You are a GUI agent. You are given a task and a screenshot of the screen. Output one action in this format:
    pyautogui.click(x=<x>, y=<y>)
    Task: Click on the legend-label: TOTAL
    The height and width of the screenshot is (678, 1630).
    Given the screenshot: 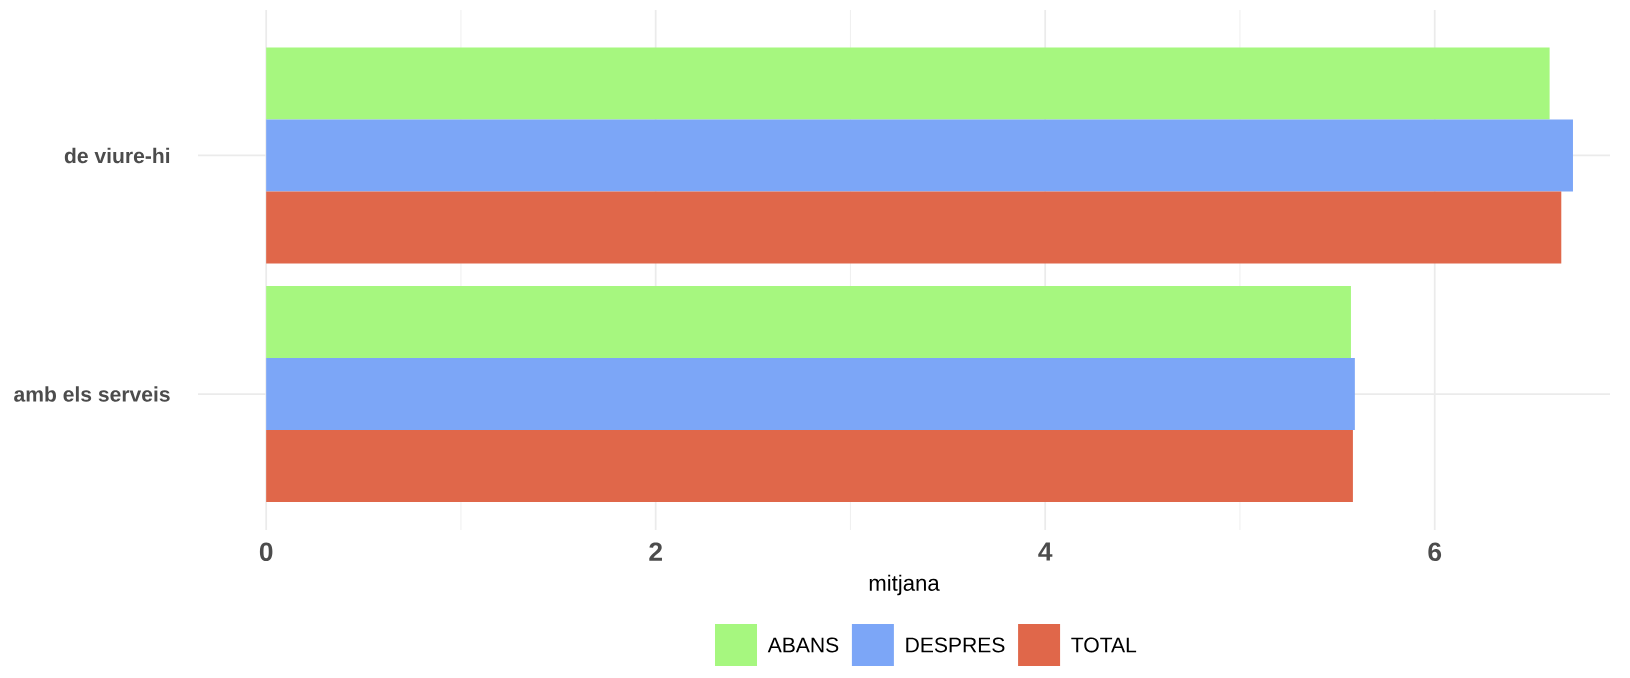 What is the action you would take?
    pyautogui.click(x=1104, y=645)
    